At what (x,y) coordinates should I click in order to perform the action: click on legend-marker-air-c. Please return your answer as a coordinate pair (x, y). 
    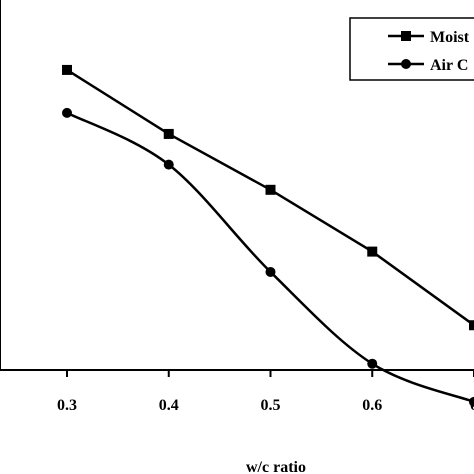
    Looking at the image, I should click on (406, 64).